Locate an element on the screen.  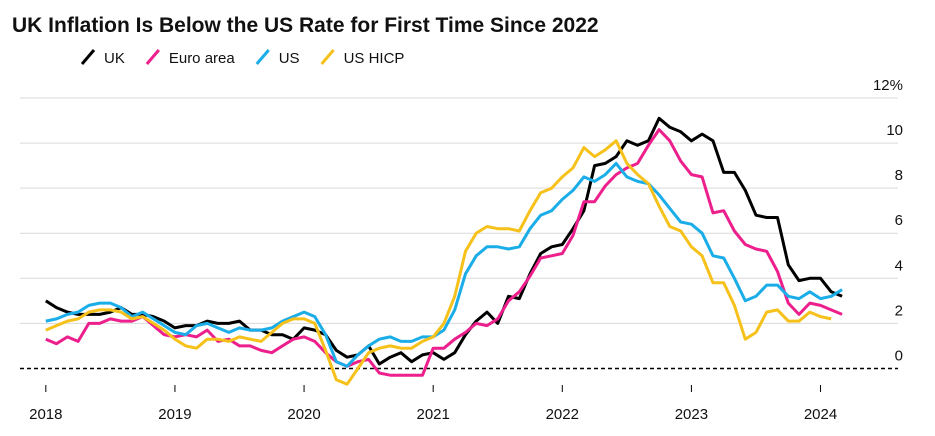
y-tick-label: 0 is located at coordinates (899, 355).